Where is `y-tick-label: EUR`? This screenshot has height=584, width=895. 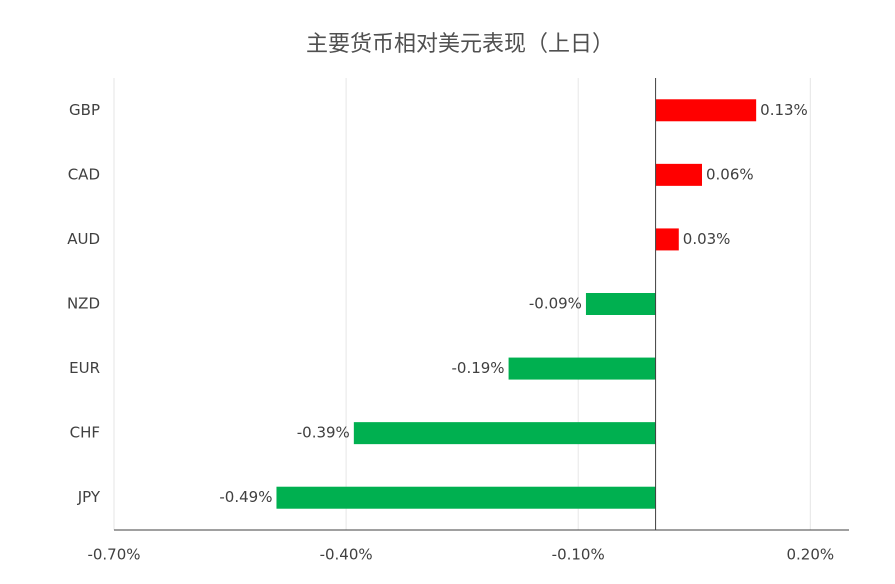 y-tick-label: EUR is located at coordinates (84, 368).